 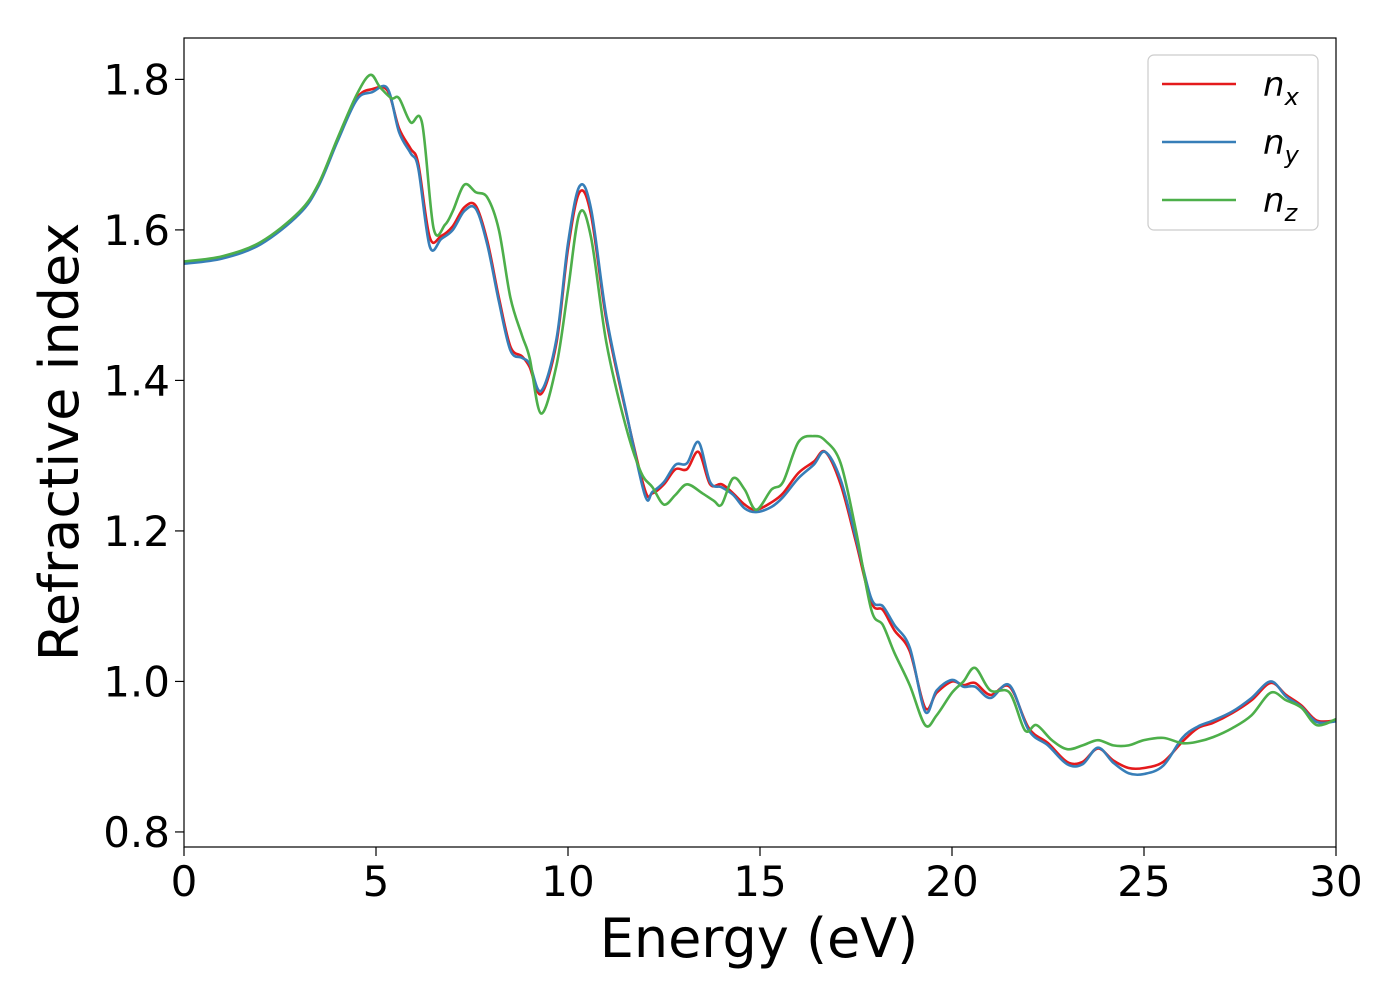 What do you see at coordinates (136, 79) in the screenshot?
I see `y-tick-label: 1.8` at bounding box center [136, 79].